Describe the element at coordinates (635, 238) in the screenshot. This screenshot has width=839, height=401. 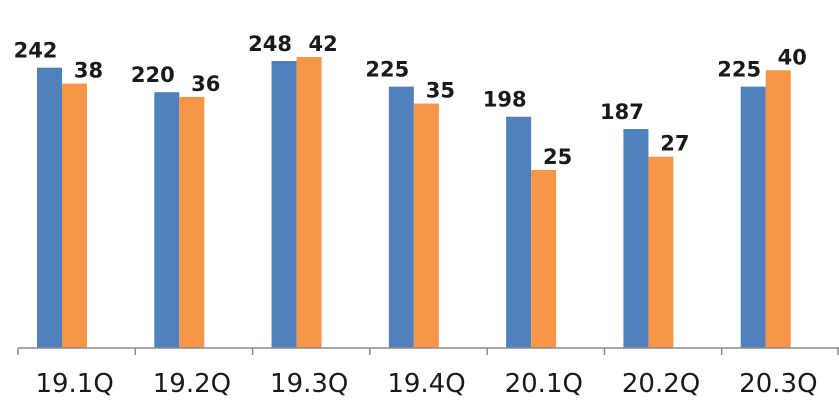
I see `bar-series1-20.2Q` at that location.